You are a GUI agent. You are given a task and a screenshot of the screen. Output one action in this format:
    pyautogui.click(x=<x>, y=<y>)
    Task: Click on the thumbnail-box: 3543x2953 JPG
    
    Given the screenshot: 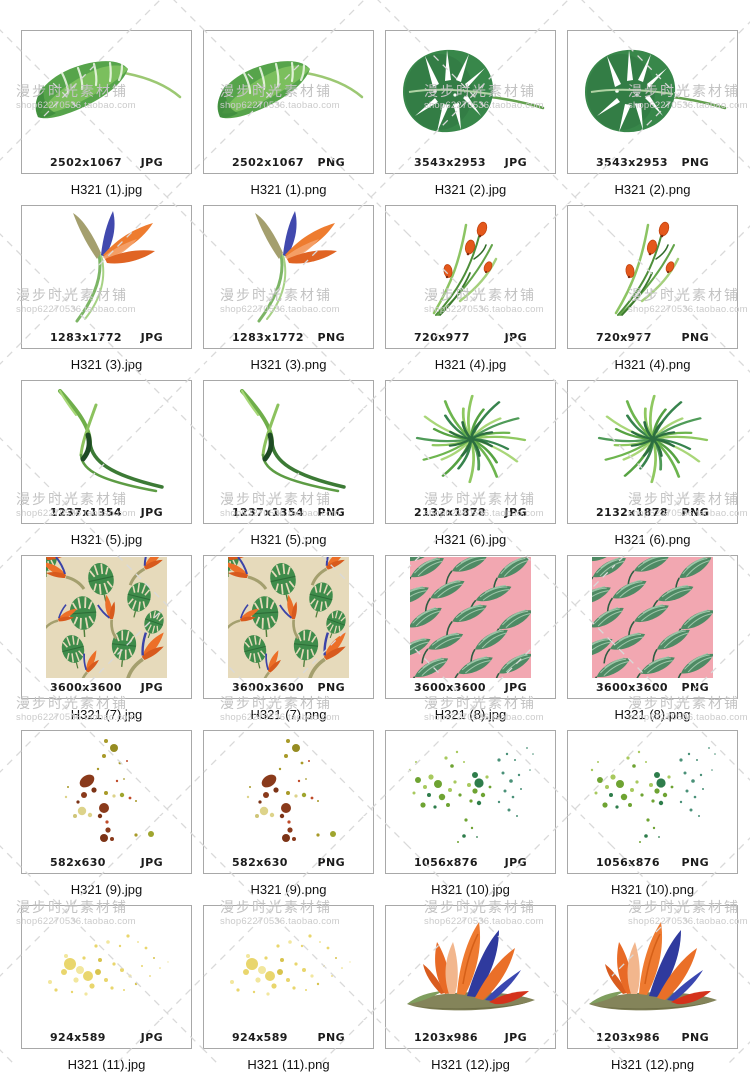 What is the action you would take?
    pyautogui.click(x=470, y=102)
    